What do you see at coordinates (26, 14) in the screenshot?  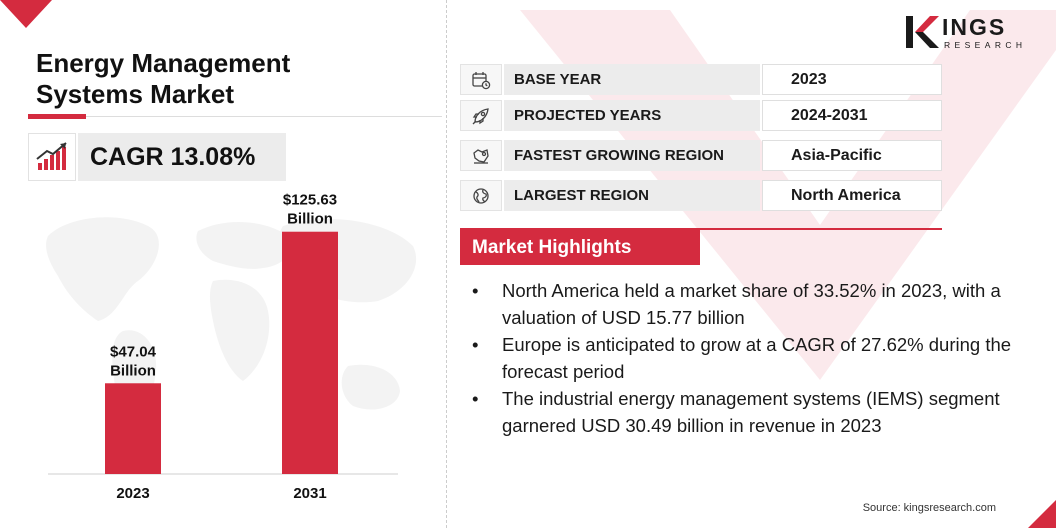 I see `corner-accent-top-left` at bounding box center [26, 14].